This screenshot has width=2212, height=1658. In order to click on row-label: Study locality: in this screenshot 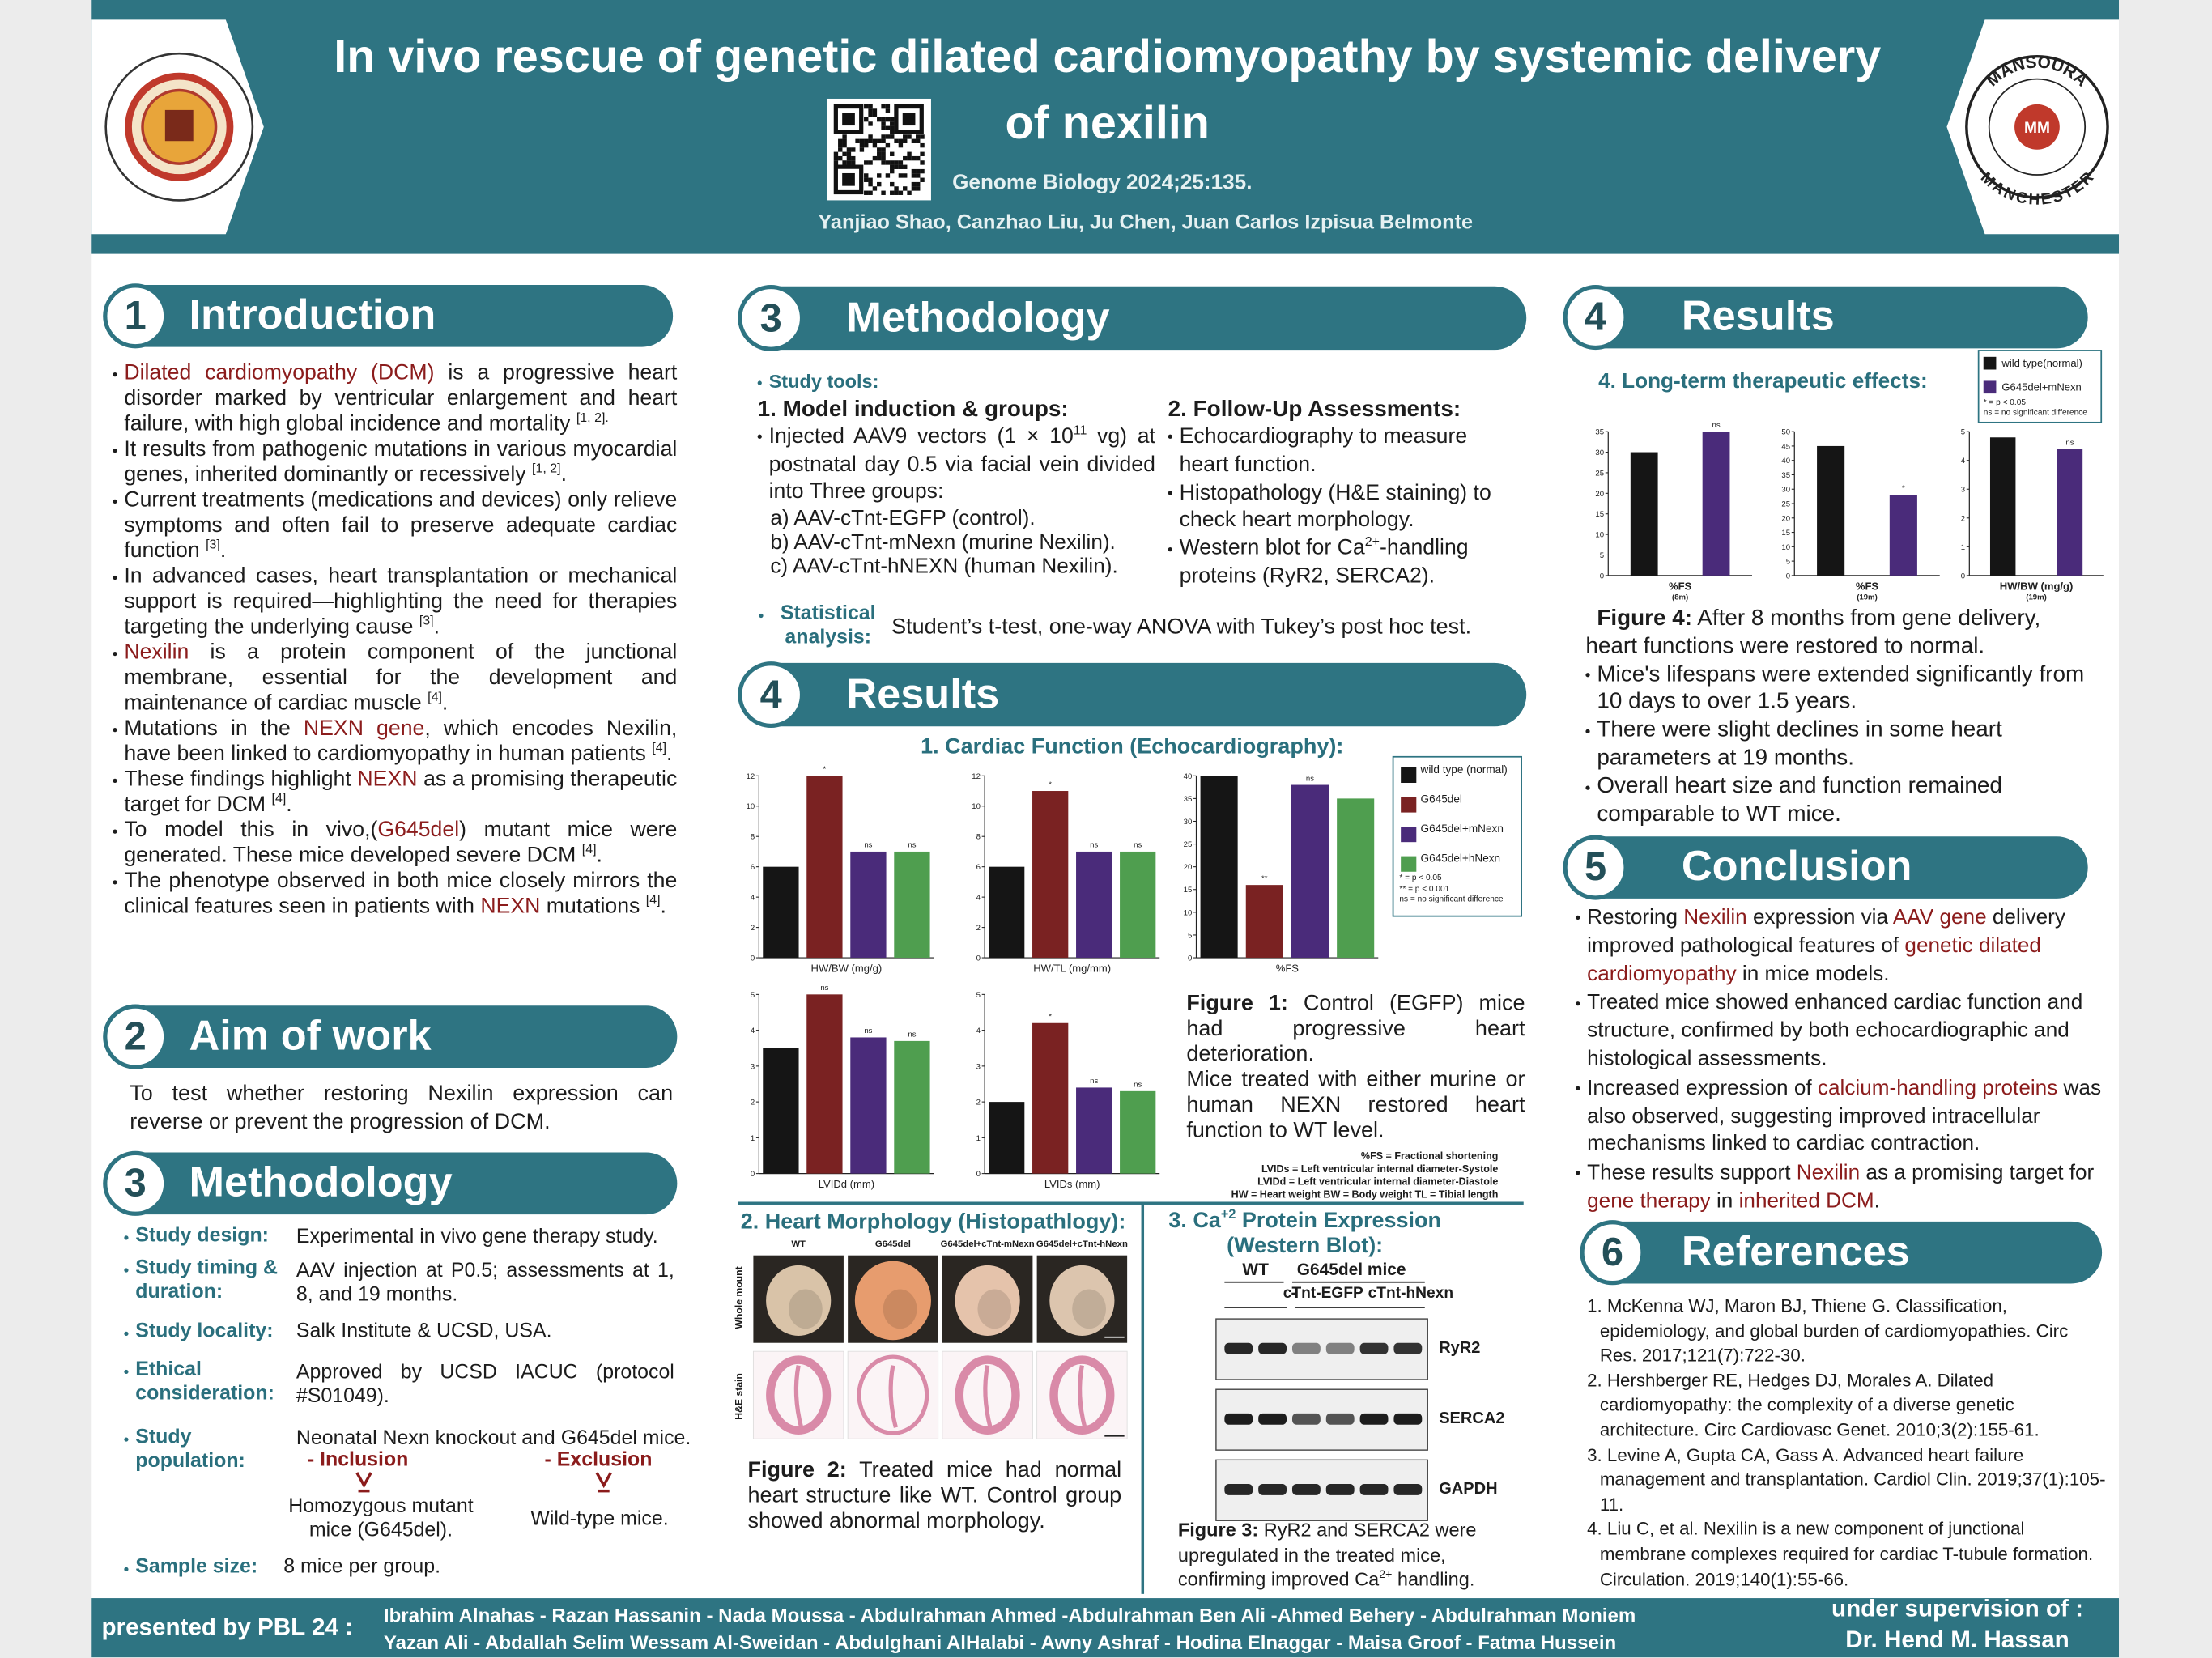, I will do `click(199, 1332)`.